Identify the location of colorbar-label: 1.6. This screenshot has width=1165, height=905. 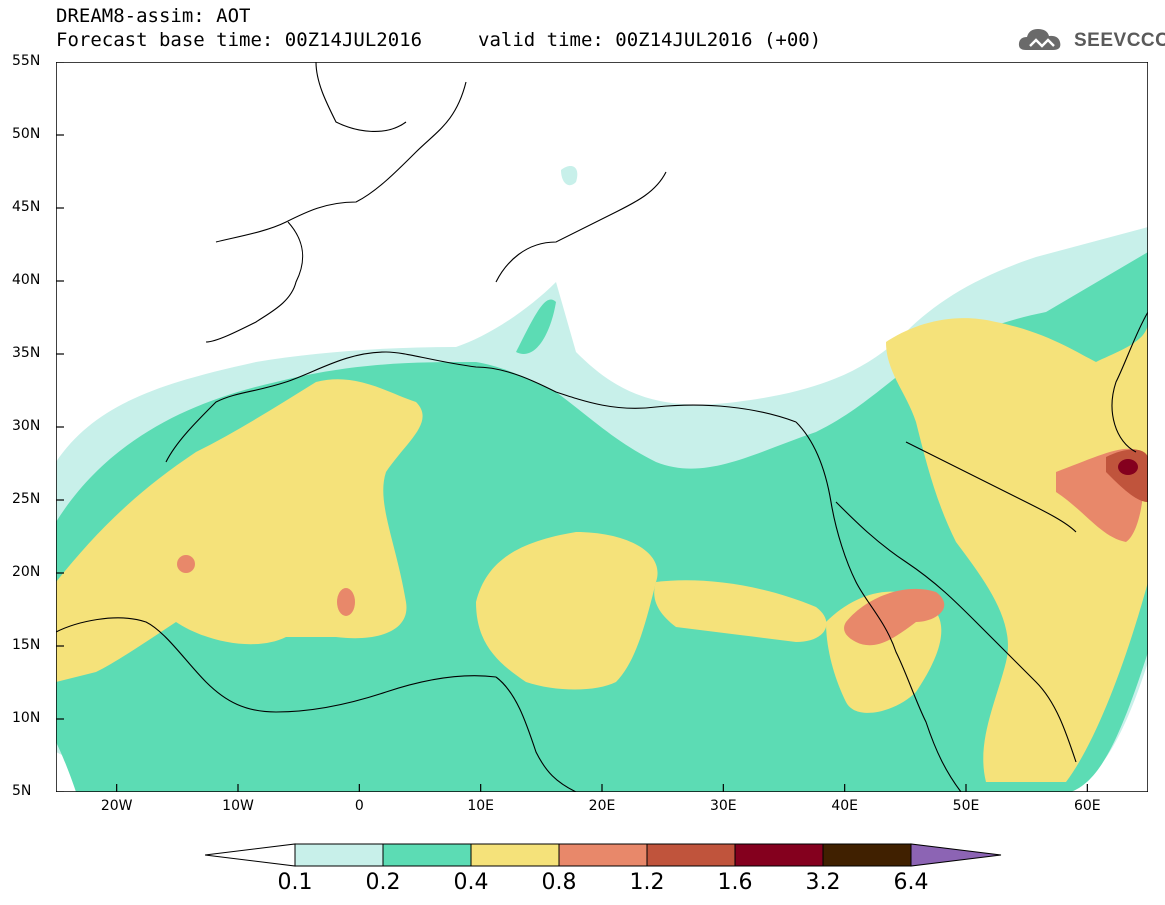
(735, 882).